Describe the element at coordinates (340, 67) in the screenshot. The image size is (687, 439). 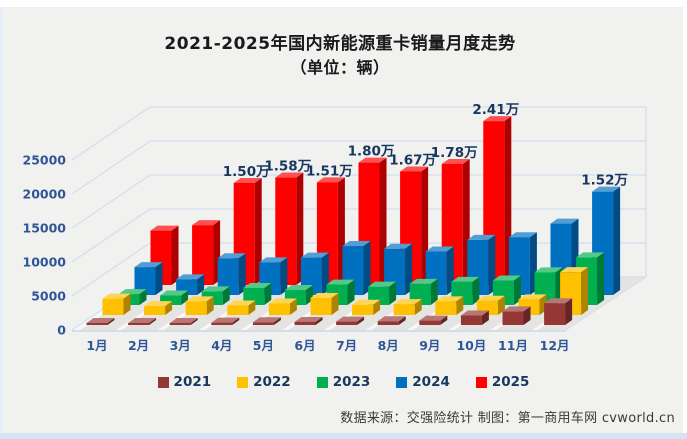
I see `chart-subtitle: （单位：辆）` at that location.